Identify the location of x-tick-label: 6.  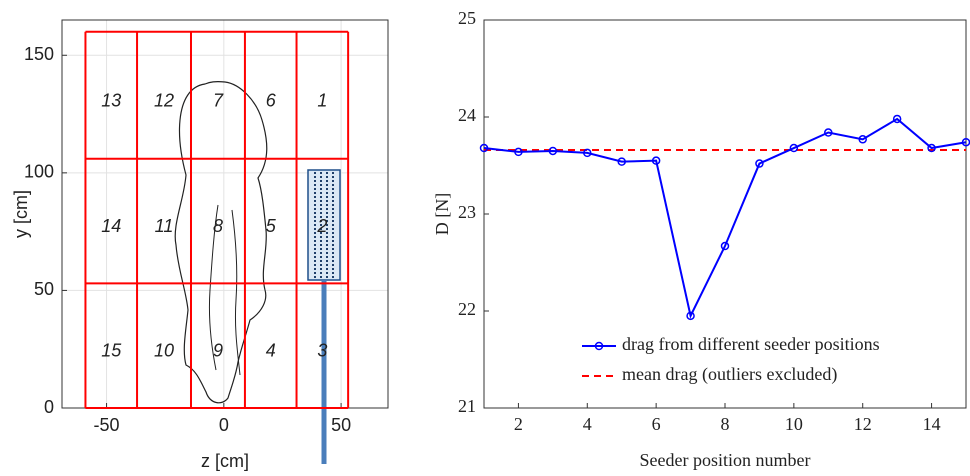
(656, 424).